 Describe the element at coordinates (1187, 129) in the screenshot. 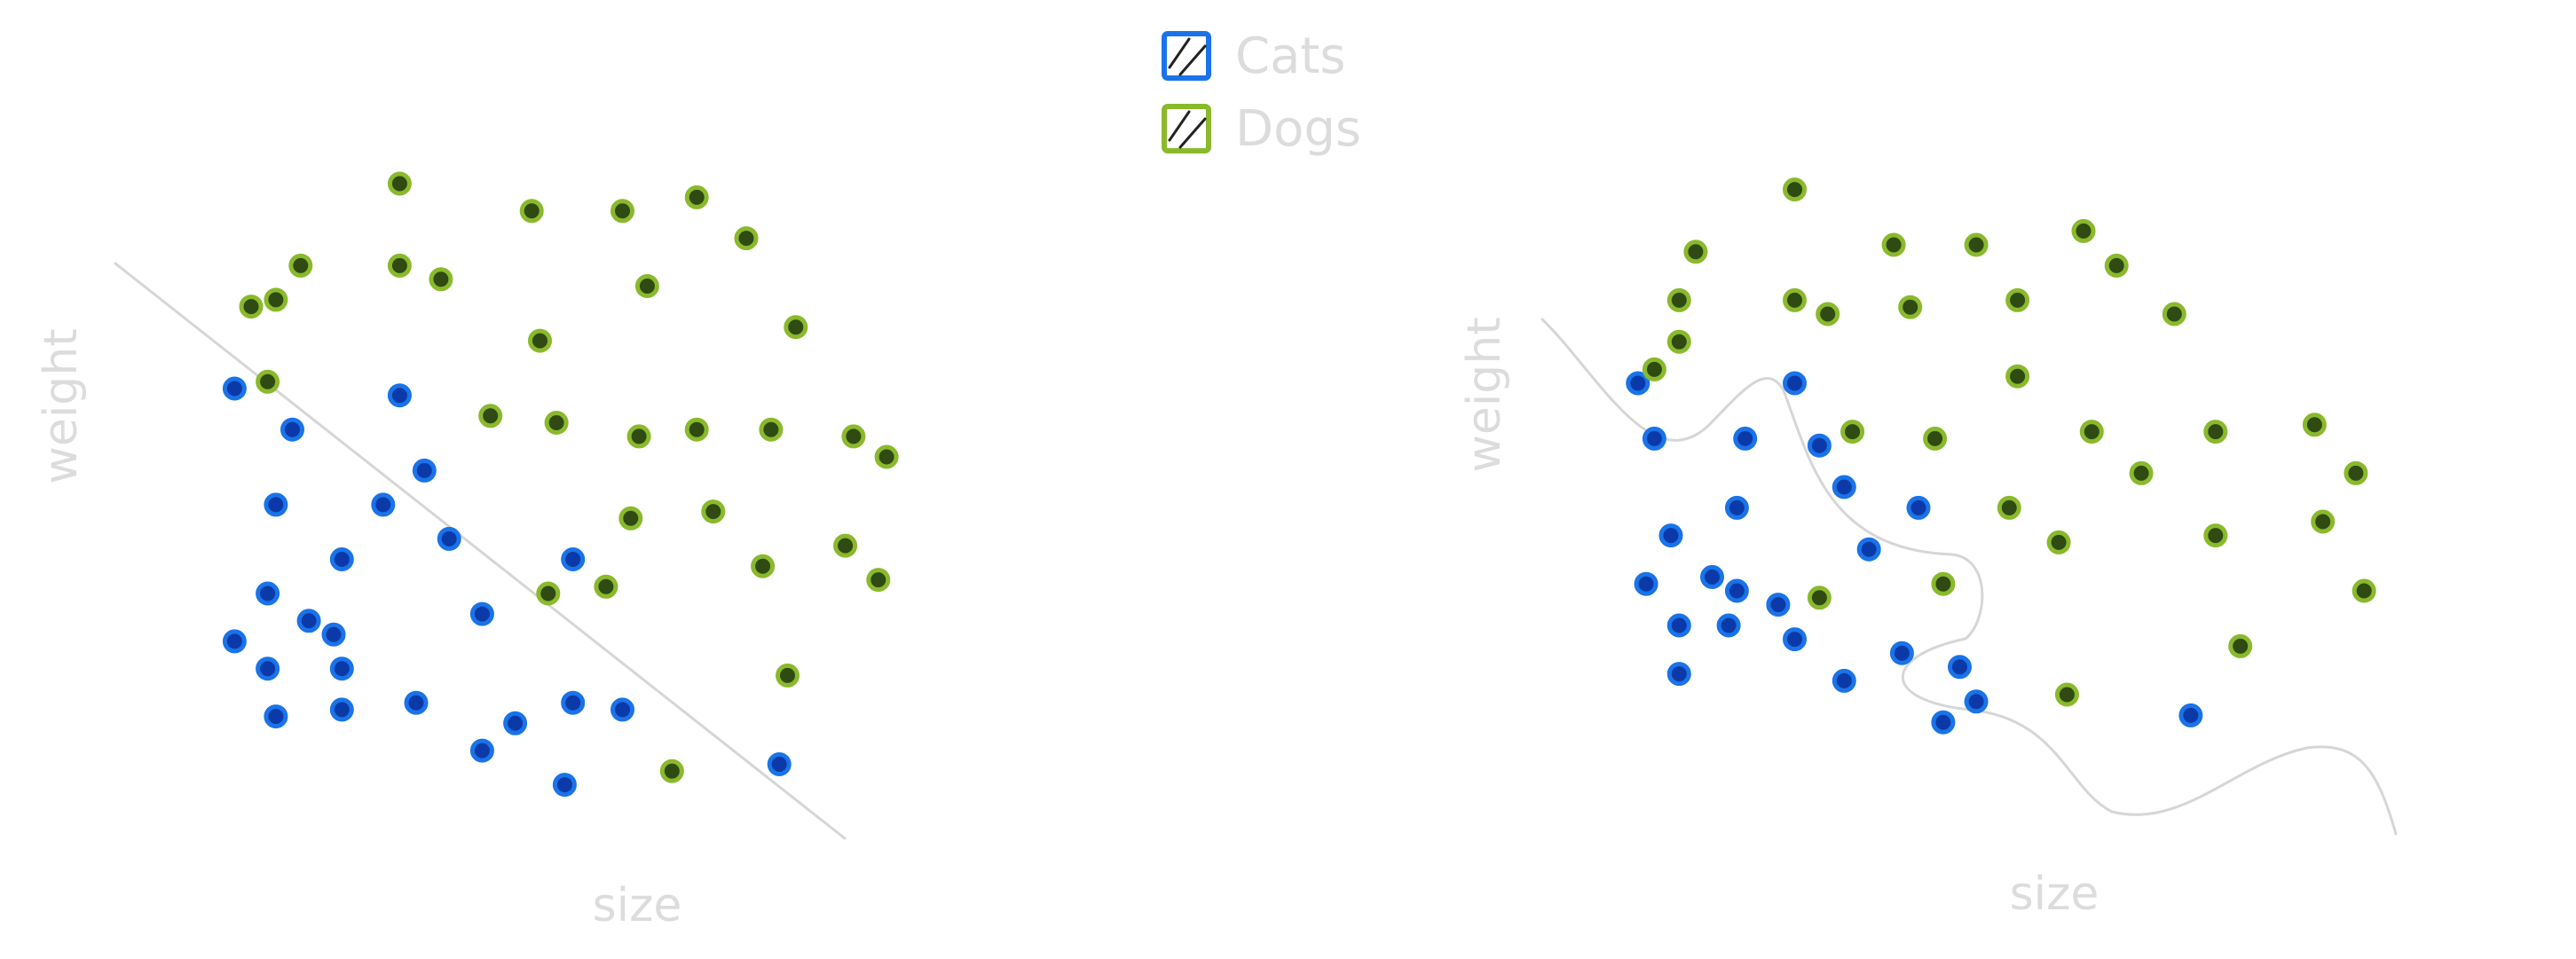

I see `legend-swatch-dogs` at that location.